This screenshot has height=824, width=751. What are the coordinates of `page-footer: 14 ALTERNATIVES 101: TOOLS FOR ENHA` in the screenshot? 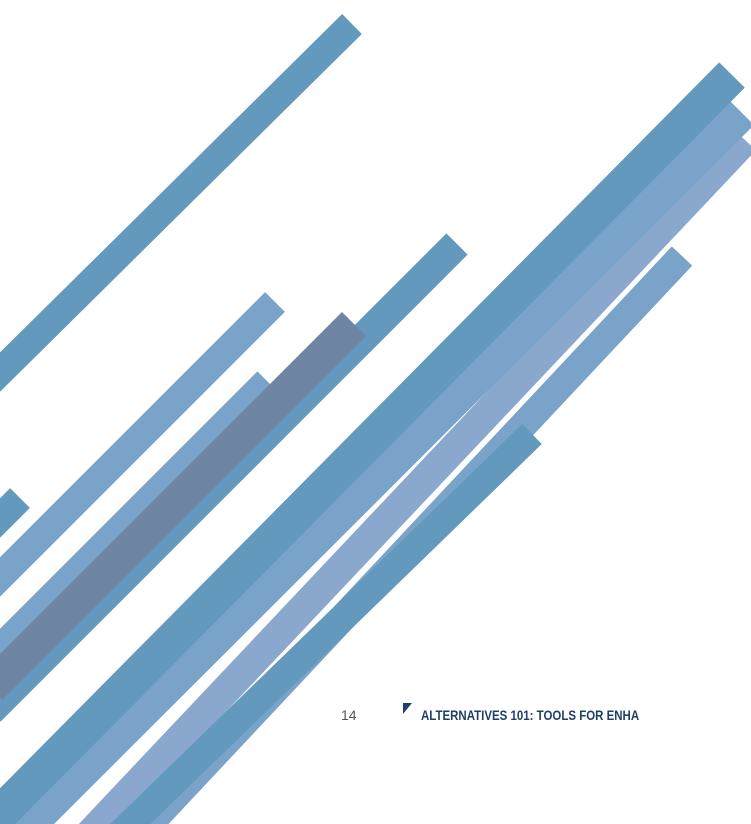 It's located at (375, 715).